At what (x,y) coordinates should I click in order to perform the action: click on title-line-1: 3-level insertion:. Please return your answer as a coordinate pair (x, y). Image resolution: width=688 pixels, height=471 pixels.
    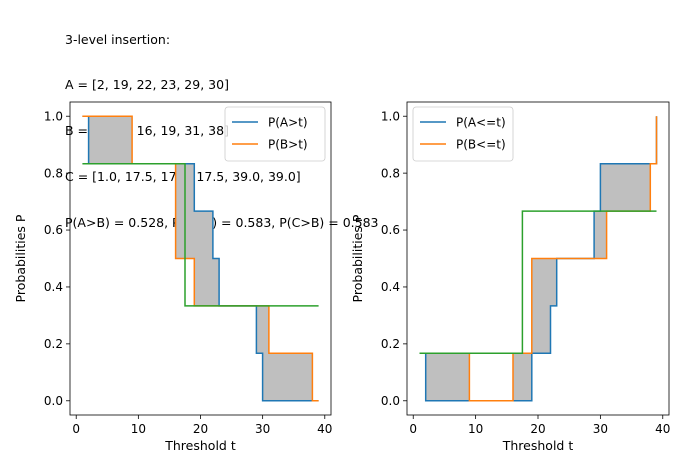
    Looking at the image, I should click on (118, 39).